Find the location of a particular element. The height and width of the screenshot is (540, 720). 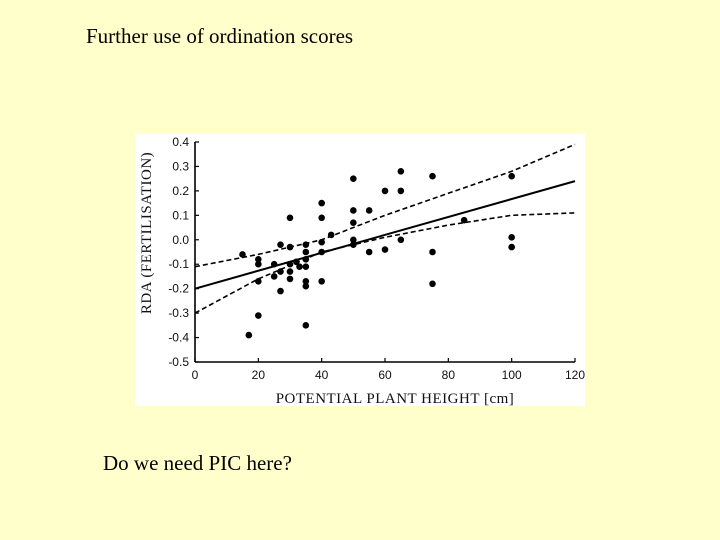

regression-line-group is located at coordinates (385, 235).